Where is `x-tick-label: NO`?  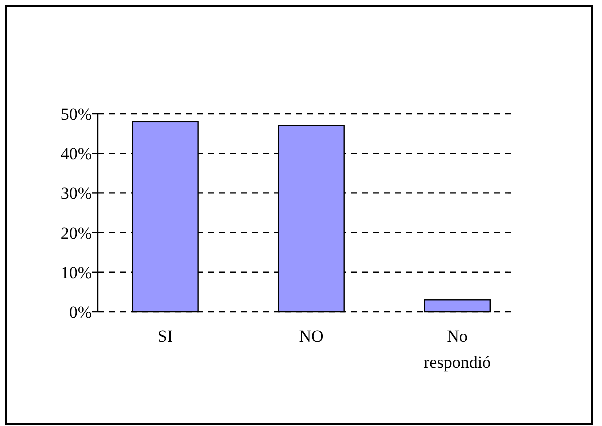
x-tick-label: NO is located at coordinates (311, 336).